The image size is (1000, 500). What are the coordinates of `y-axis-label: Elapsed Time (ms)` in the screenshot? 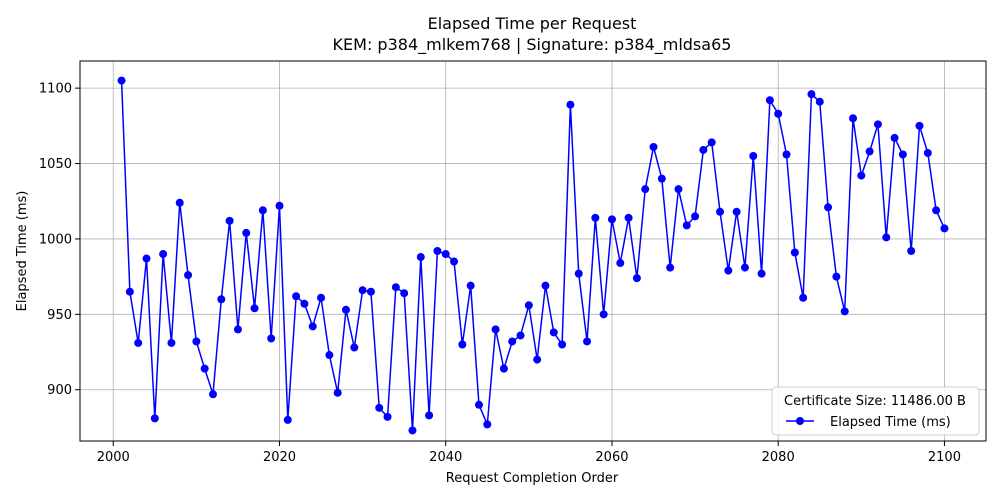 It's located at (22, 251).